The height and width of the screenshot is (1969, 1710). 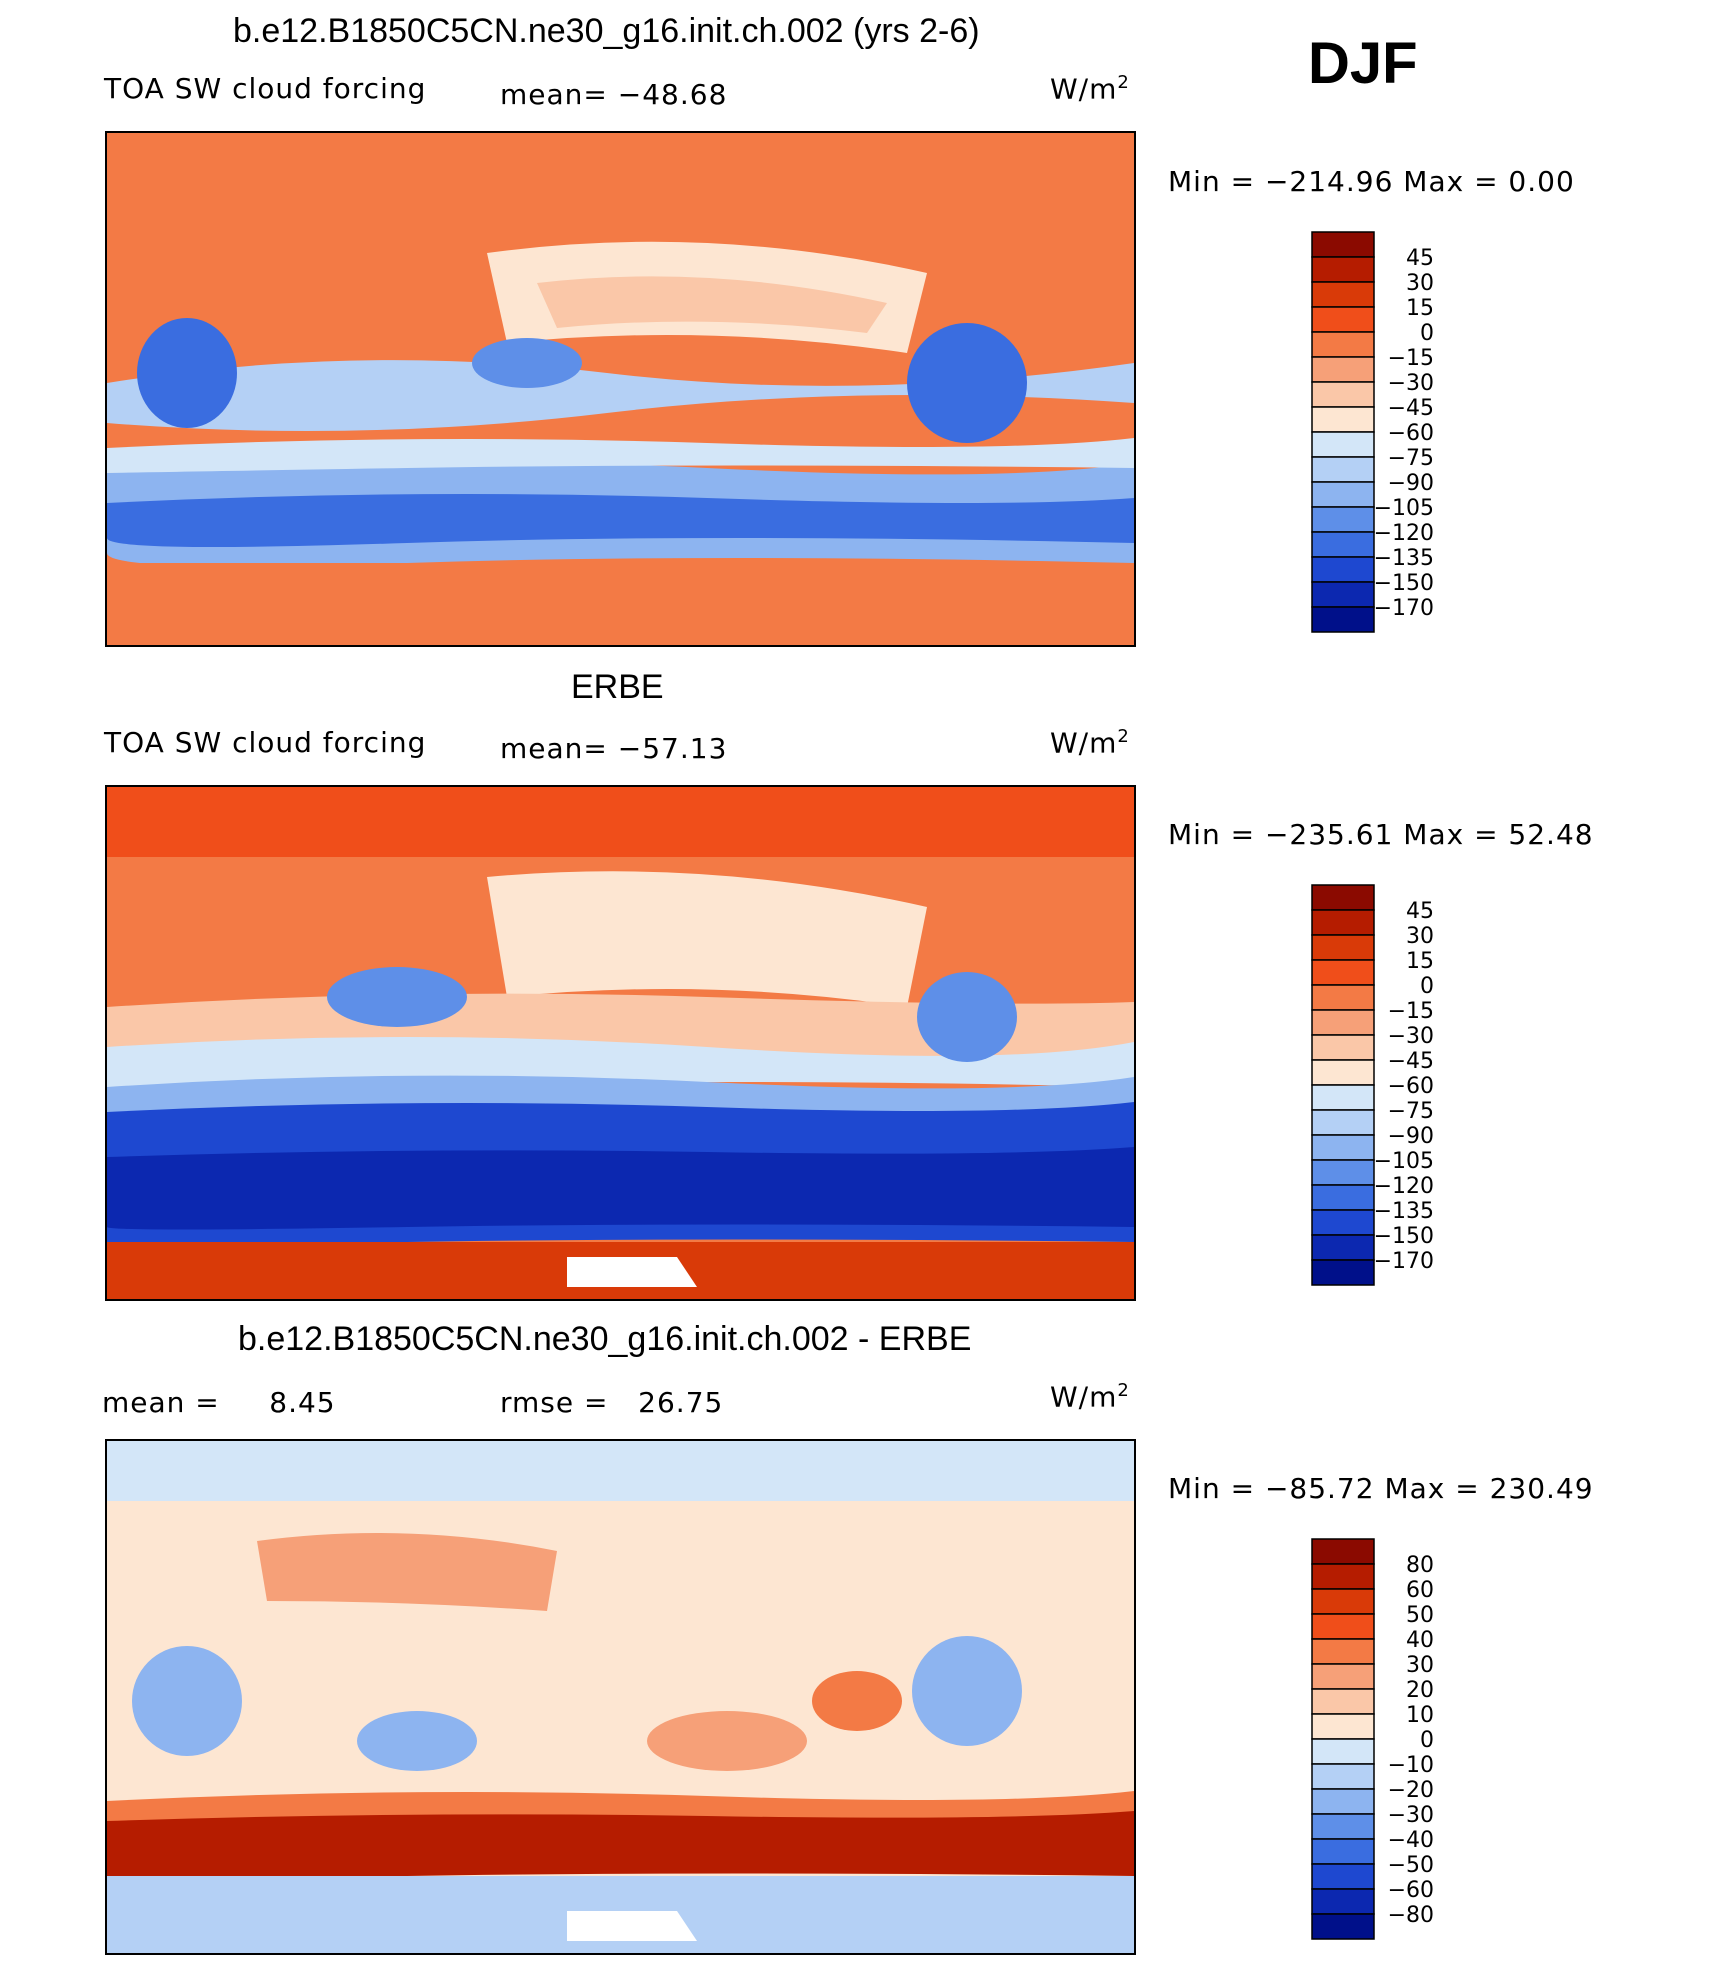 What do you see at coordinates (1420, 1615) in the screenshot?
I see `colorbar-tick-label: 50` at bounding box center [1420, 1615].